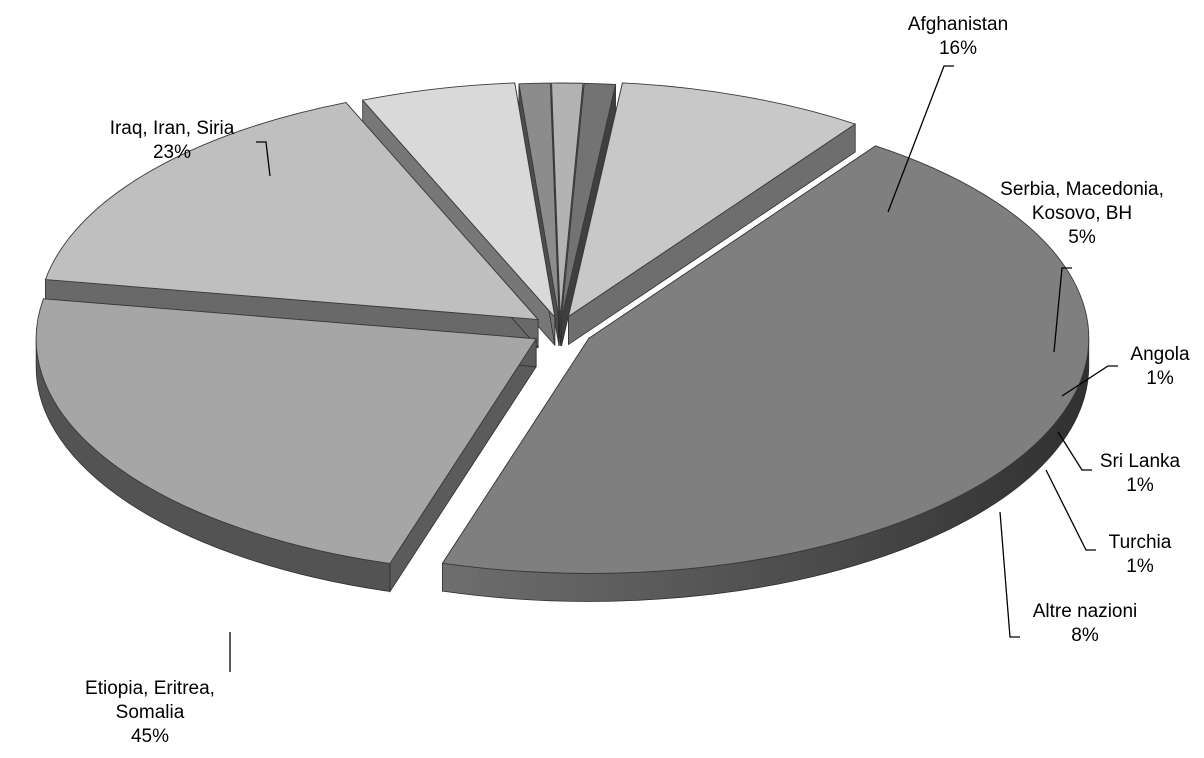 The width and height of the screenshot is (1204, 758). What do you see at coordinates (958, 24) in the screenshot?
I see `slice-label-2: Afghanistan` at bounding box center [958, 24].